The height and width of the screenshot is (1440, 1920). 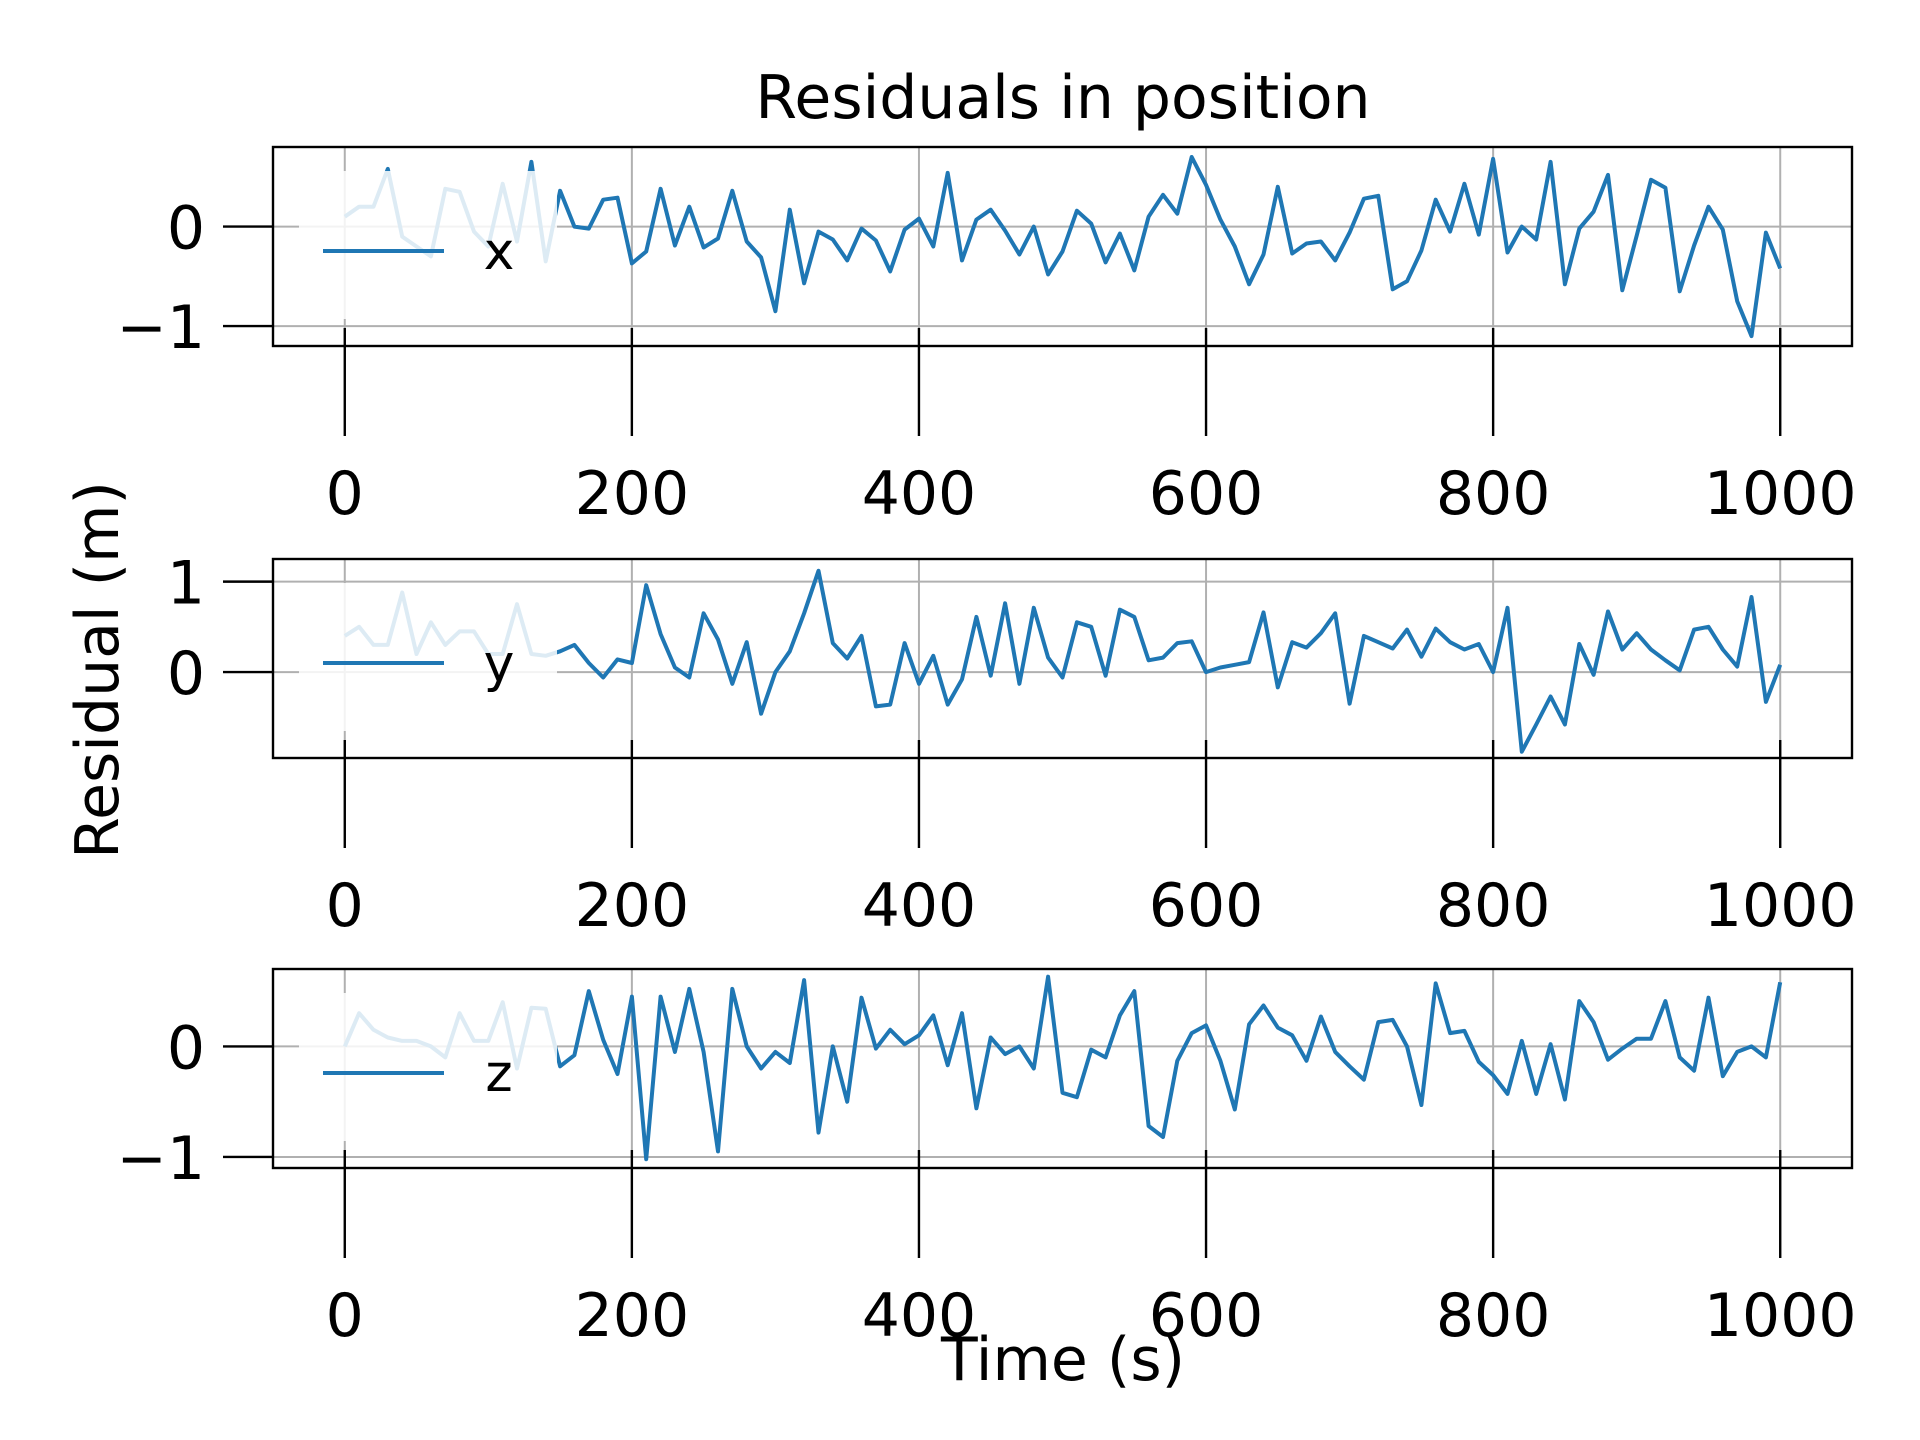 I want to click on y-axis-label: Residual (m), so click(x=98, y=670).